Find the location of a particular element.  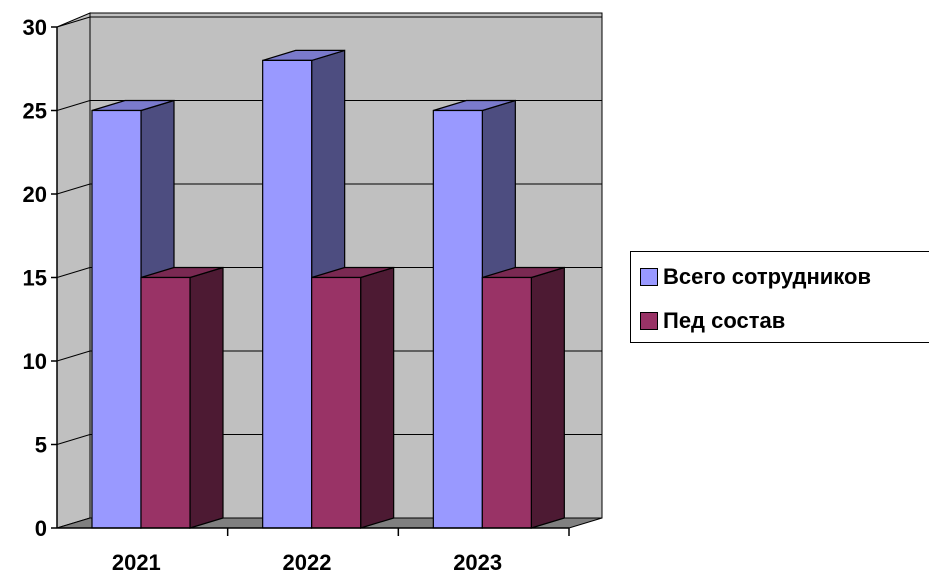

y-tick-label: 0 is located at coordinates (41, 528).